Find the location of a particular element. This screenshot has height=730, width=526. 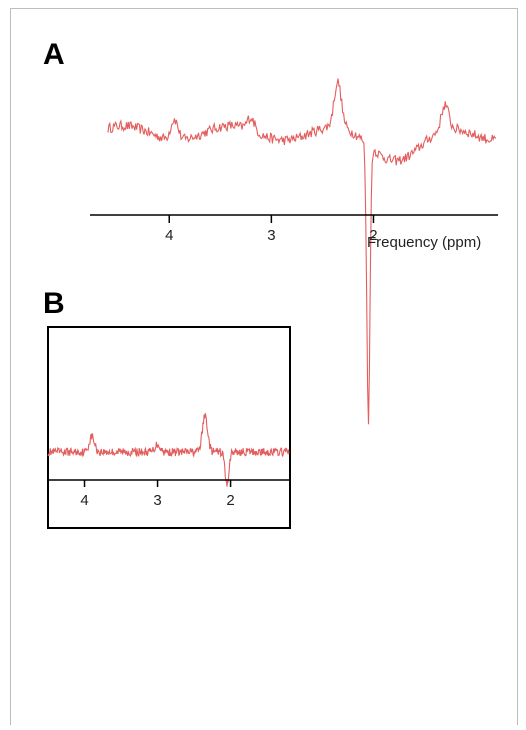

panel-b-label: B is located at coordinates (54, 303).